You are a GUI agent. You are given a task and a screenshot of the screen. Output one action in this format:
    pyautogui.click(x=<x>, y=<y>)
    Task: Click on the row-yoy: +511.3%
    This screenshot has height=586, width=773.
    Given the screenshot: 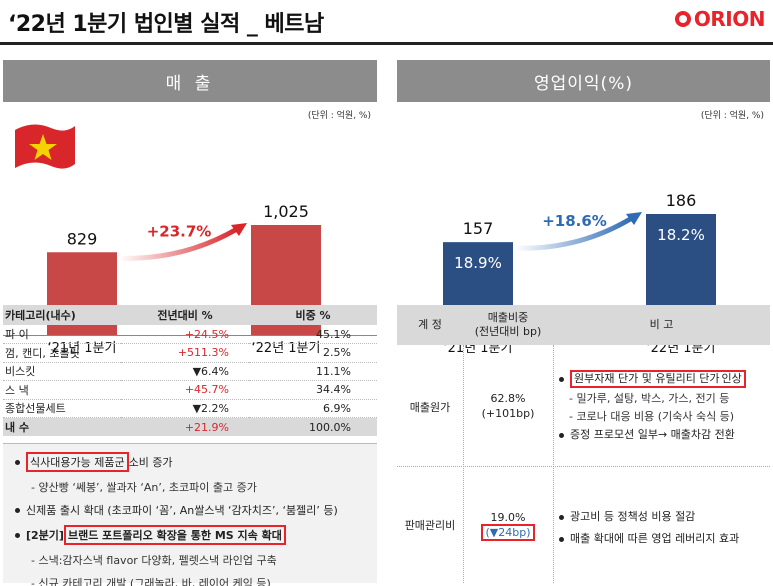 What is the action you would take?
    pyautogui.click(x=185, y=353)
    